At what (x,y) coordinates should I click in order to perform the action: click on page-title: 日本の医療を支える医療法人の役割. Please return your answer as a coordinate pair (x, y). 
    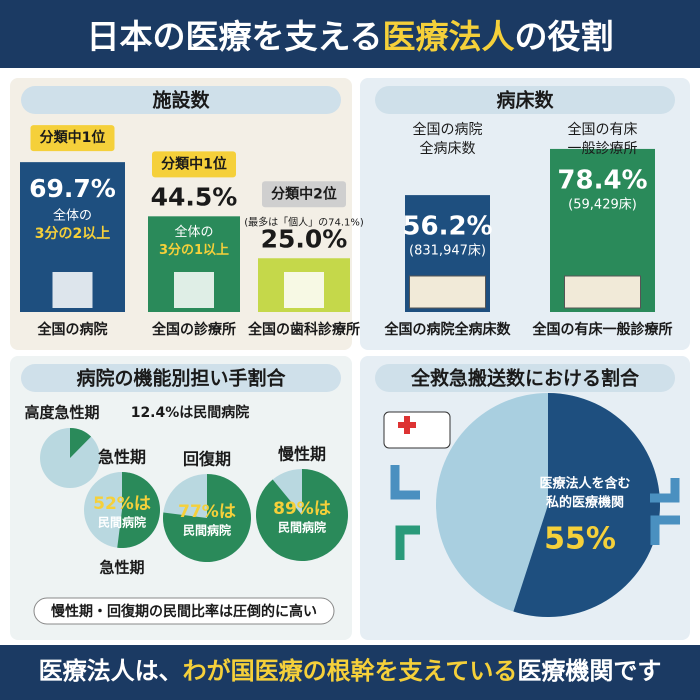
    Looking at the image, I should click on (349, 36).